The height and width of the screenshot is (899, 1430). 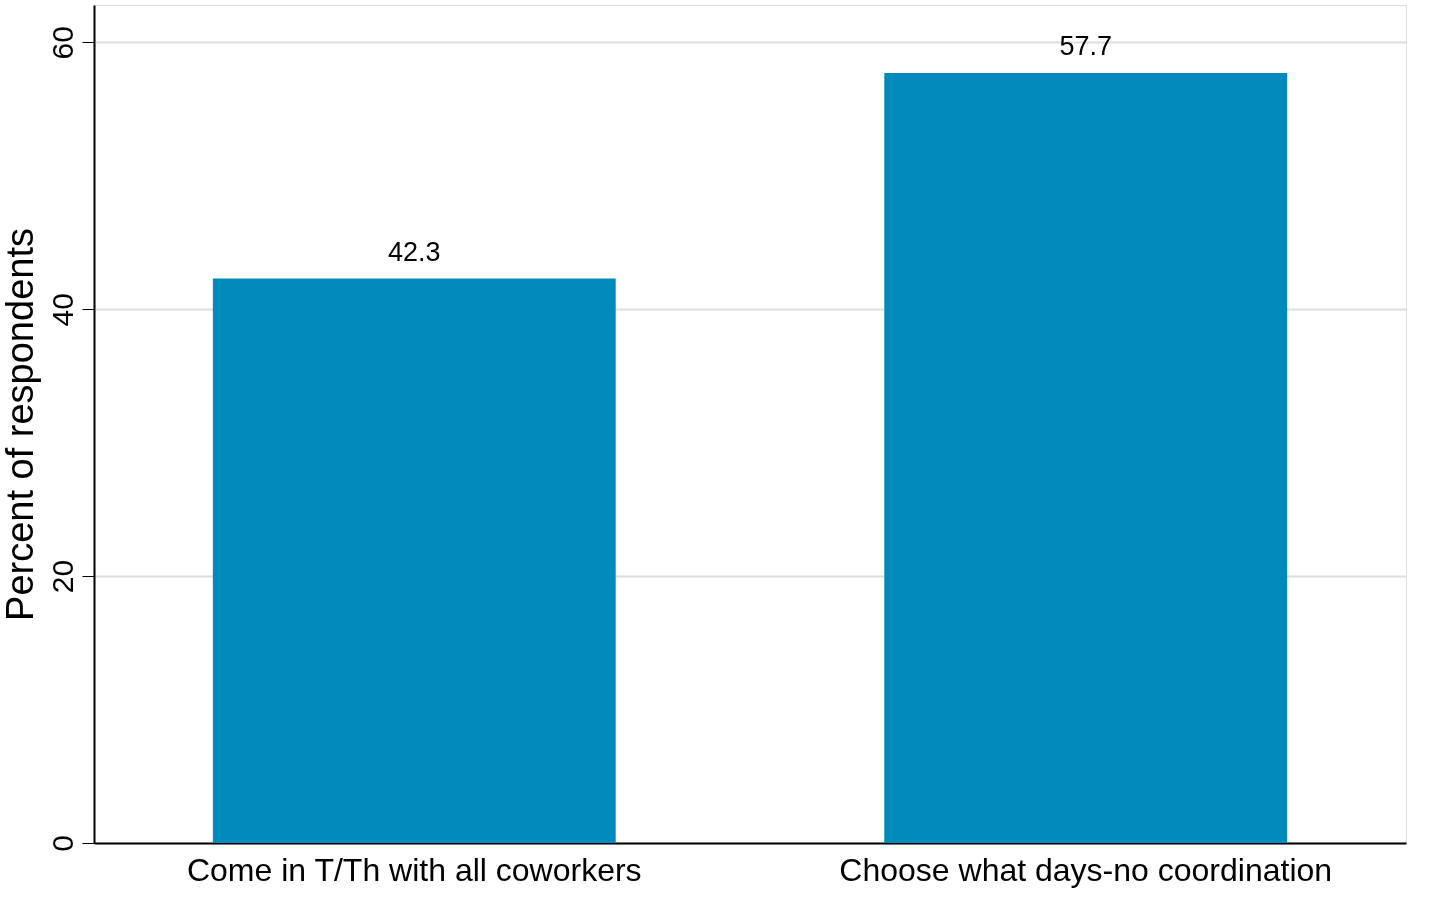 What do you see at coordinates (20, 424) in the screenshot?
I see `y-axis-title: Percent of respondents` at bounding box center [20, 424].